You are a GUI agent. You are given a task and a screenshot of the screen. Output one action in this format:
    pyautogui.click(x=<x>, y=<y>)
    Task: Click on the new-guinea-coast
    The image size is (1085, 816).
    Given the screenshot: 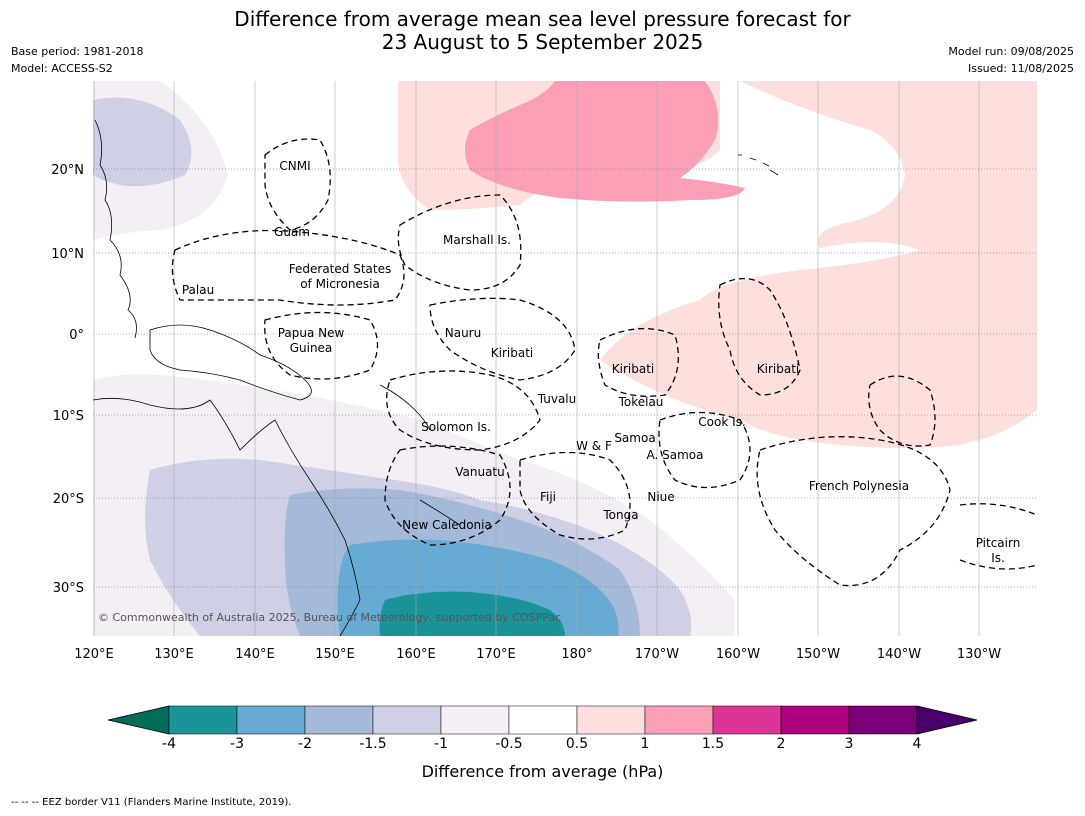 What is the action you would take?
    pyautogui.click(x=230, y=362)
    